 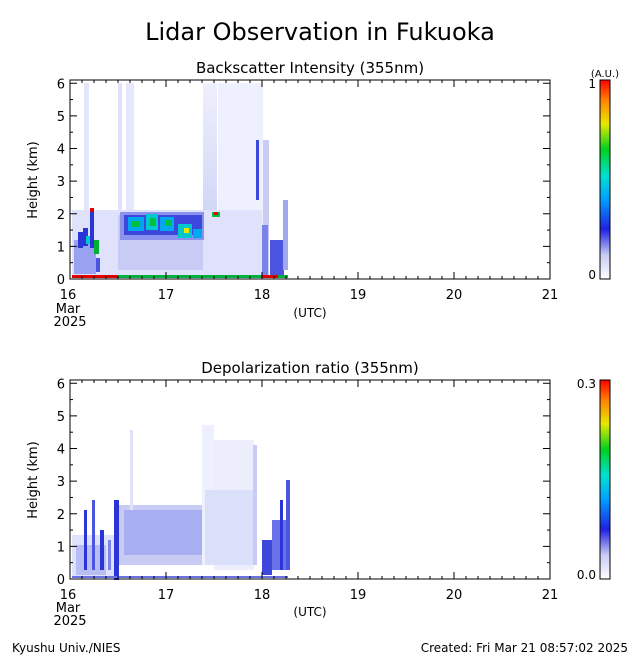 What do you see at coordinates (180, 180) in the screenshot?
I see `backscatter-image` at bounding box center [180, 180].